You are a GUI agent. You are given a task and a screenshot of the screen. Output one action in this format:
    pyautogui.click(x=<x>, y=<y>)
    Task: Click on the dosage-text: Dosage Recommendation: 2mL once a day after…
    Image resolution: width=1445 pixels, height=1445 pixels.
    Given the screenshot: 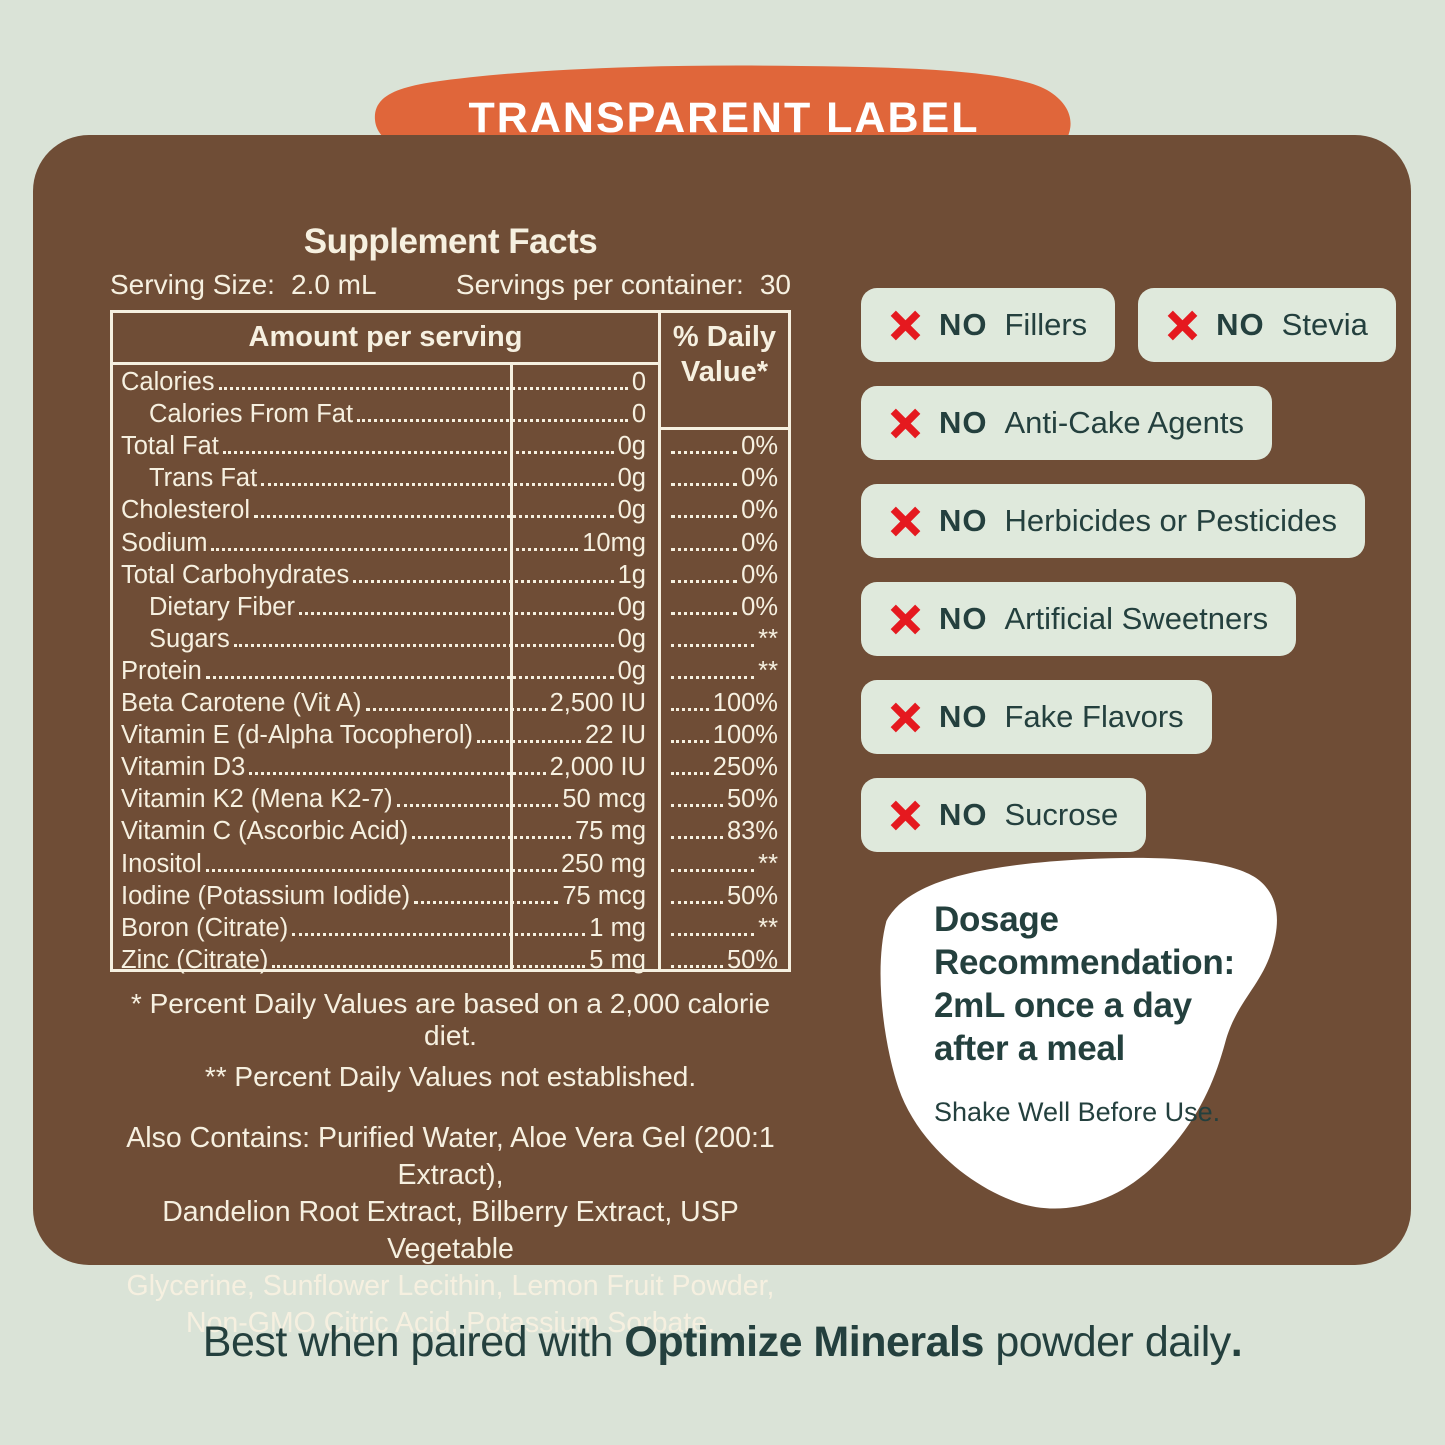 What is the action you would take?
    pyautogui.click(x=1084, y=1013)
    